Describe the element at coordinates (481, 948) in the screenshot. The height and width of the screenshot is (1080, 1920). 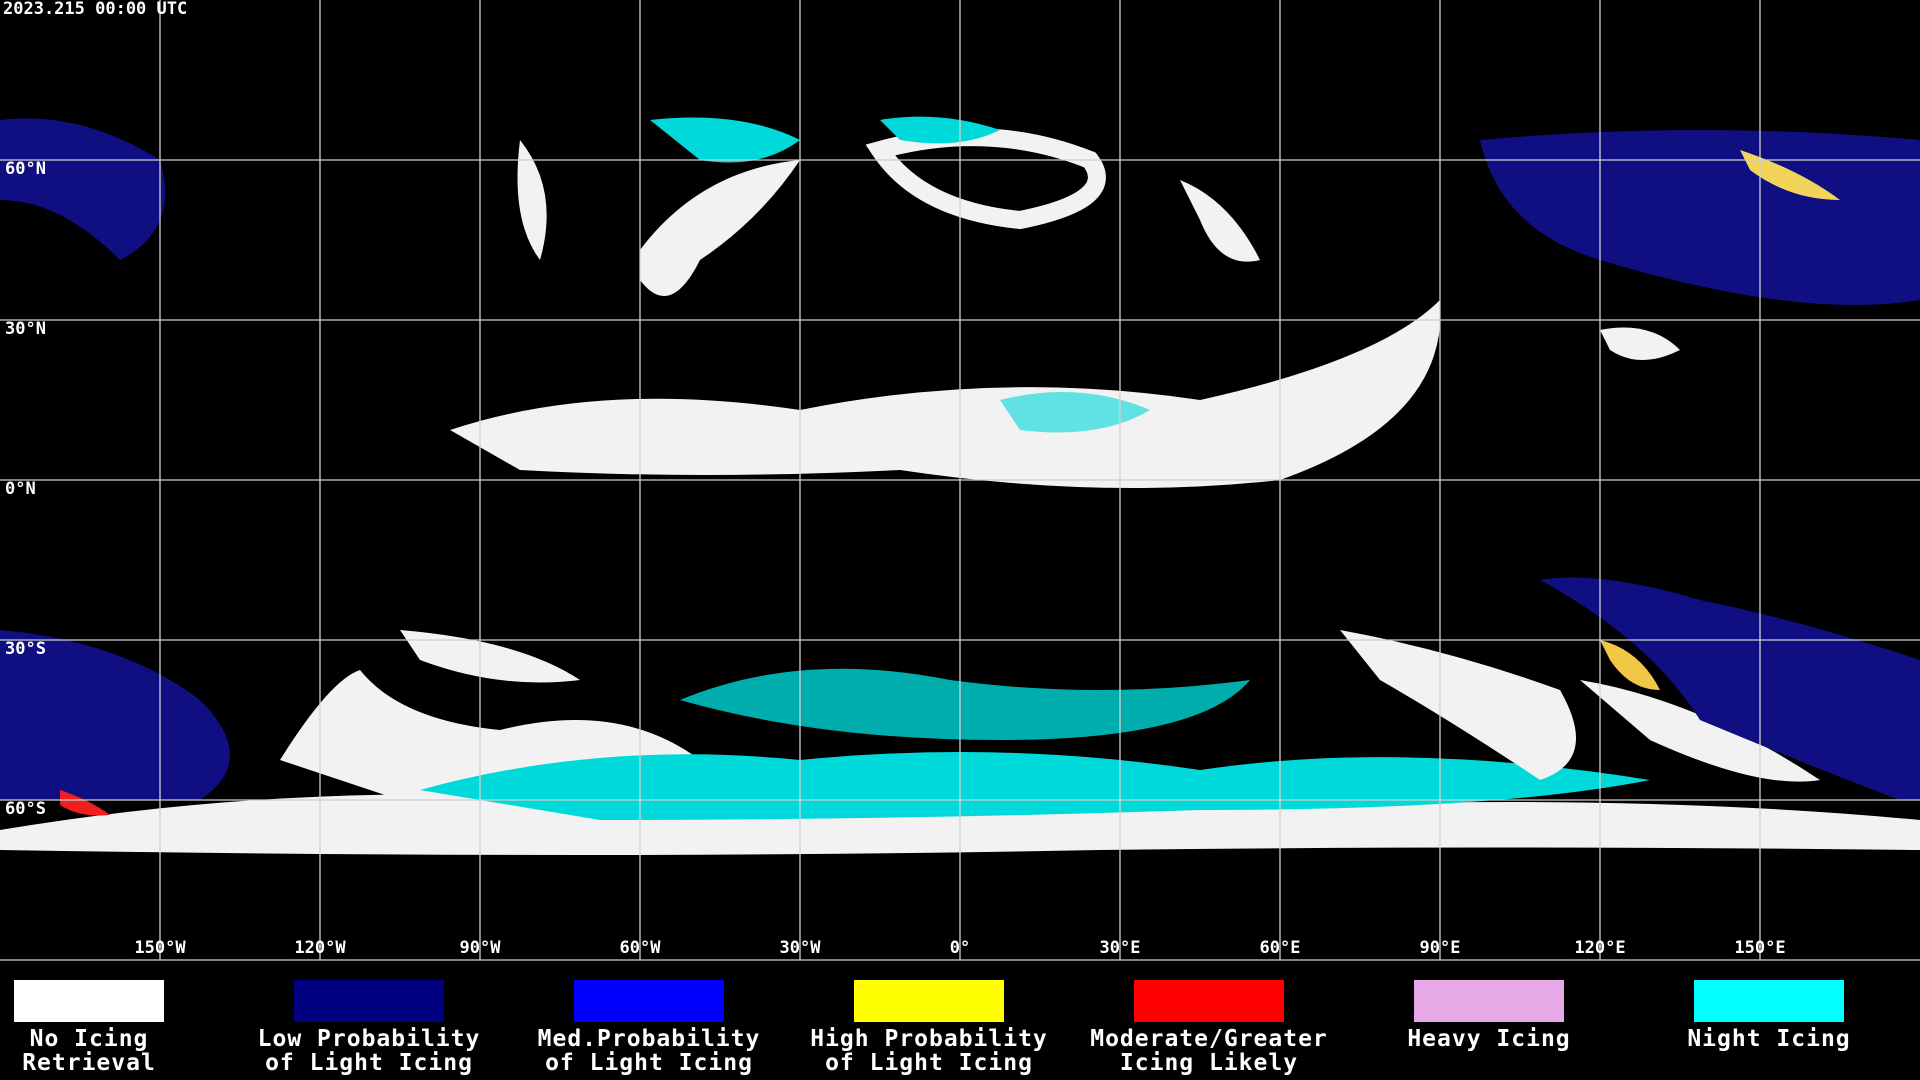
I see `longitude-label: 90°W` at that location.